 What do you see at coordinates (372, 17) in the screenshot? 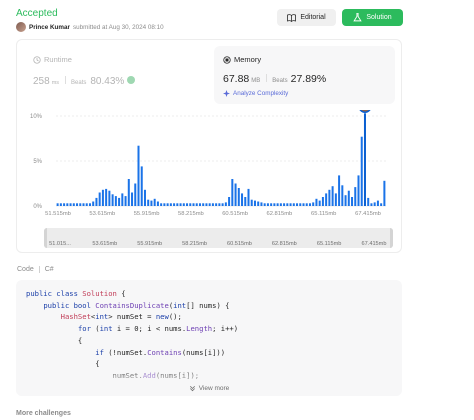
I see `solution-button: Solution` at bounding box center [372, 17].